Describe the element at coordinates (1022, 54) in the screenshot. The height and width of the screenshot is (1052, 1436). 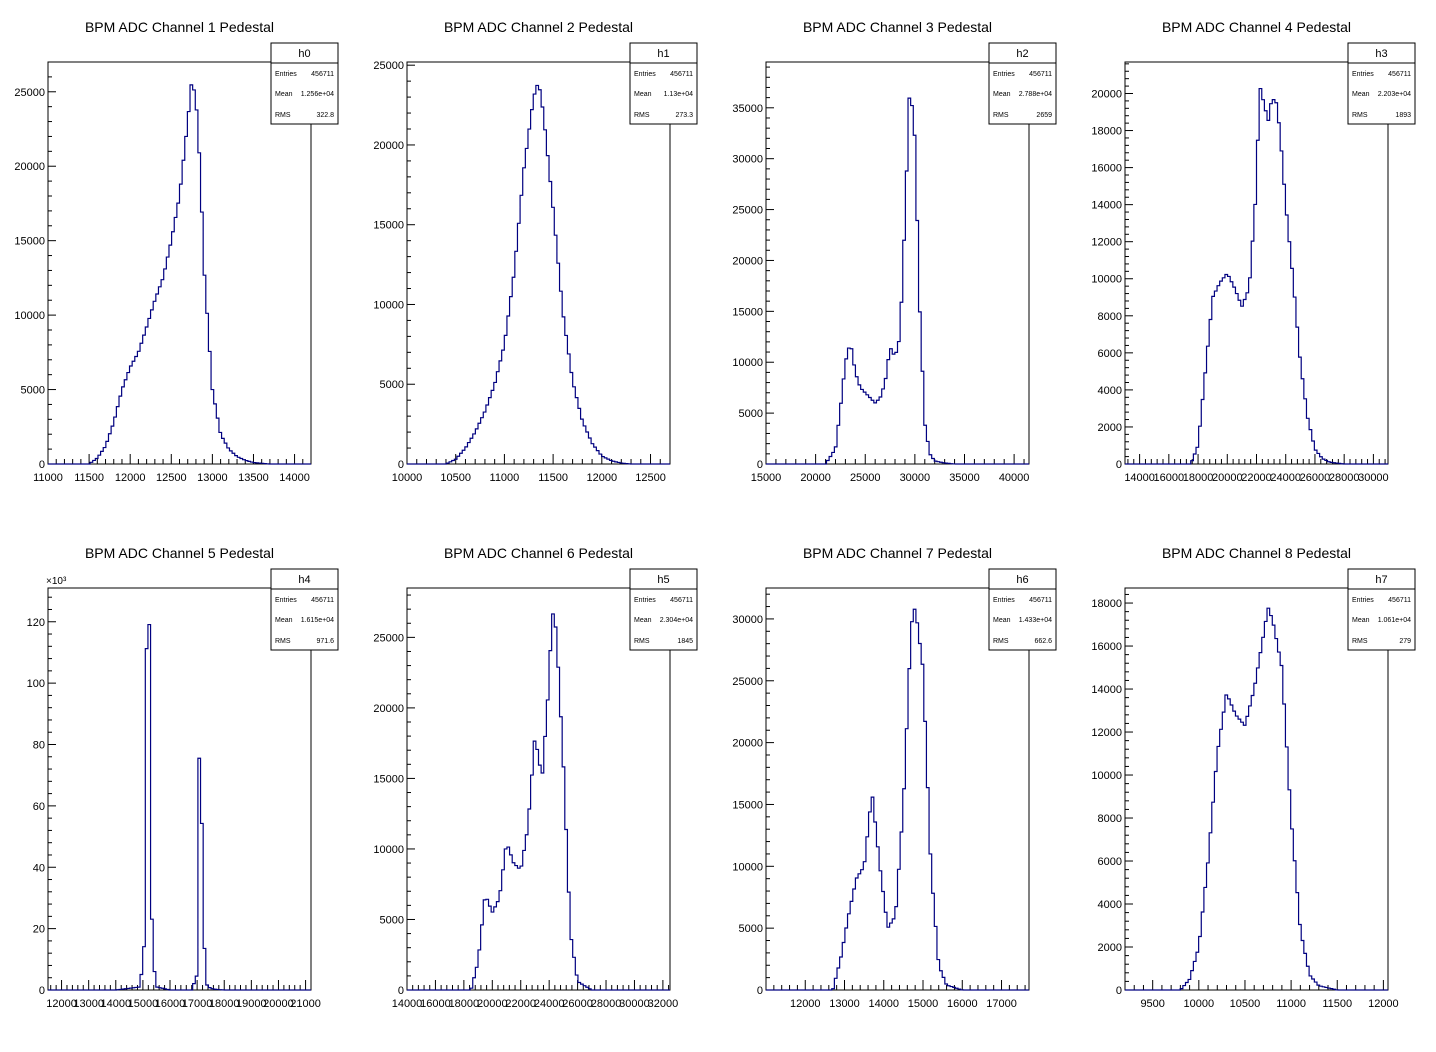
I see `stats-name: h2` at that location.